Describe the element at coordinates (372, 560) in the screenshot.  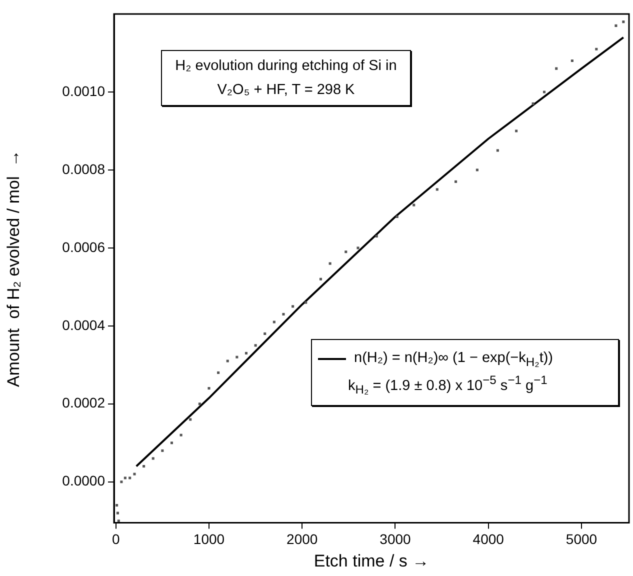
I see `x-axis-title: Etch time / s →` at that location.